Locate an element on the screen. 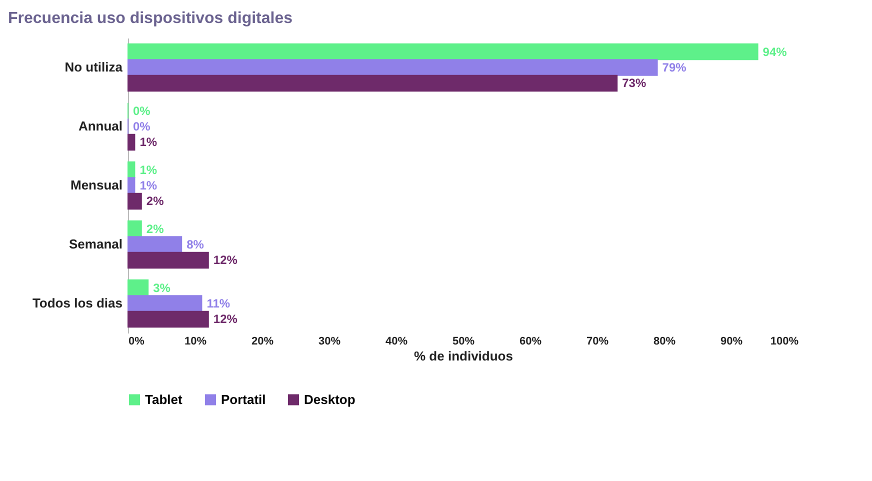  x-tick-label: 50% is located at coordinates (463, 342).